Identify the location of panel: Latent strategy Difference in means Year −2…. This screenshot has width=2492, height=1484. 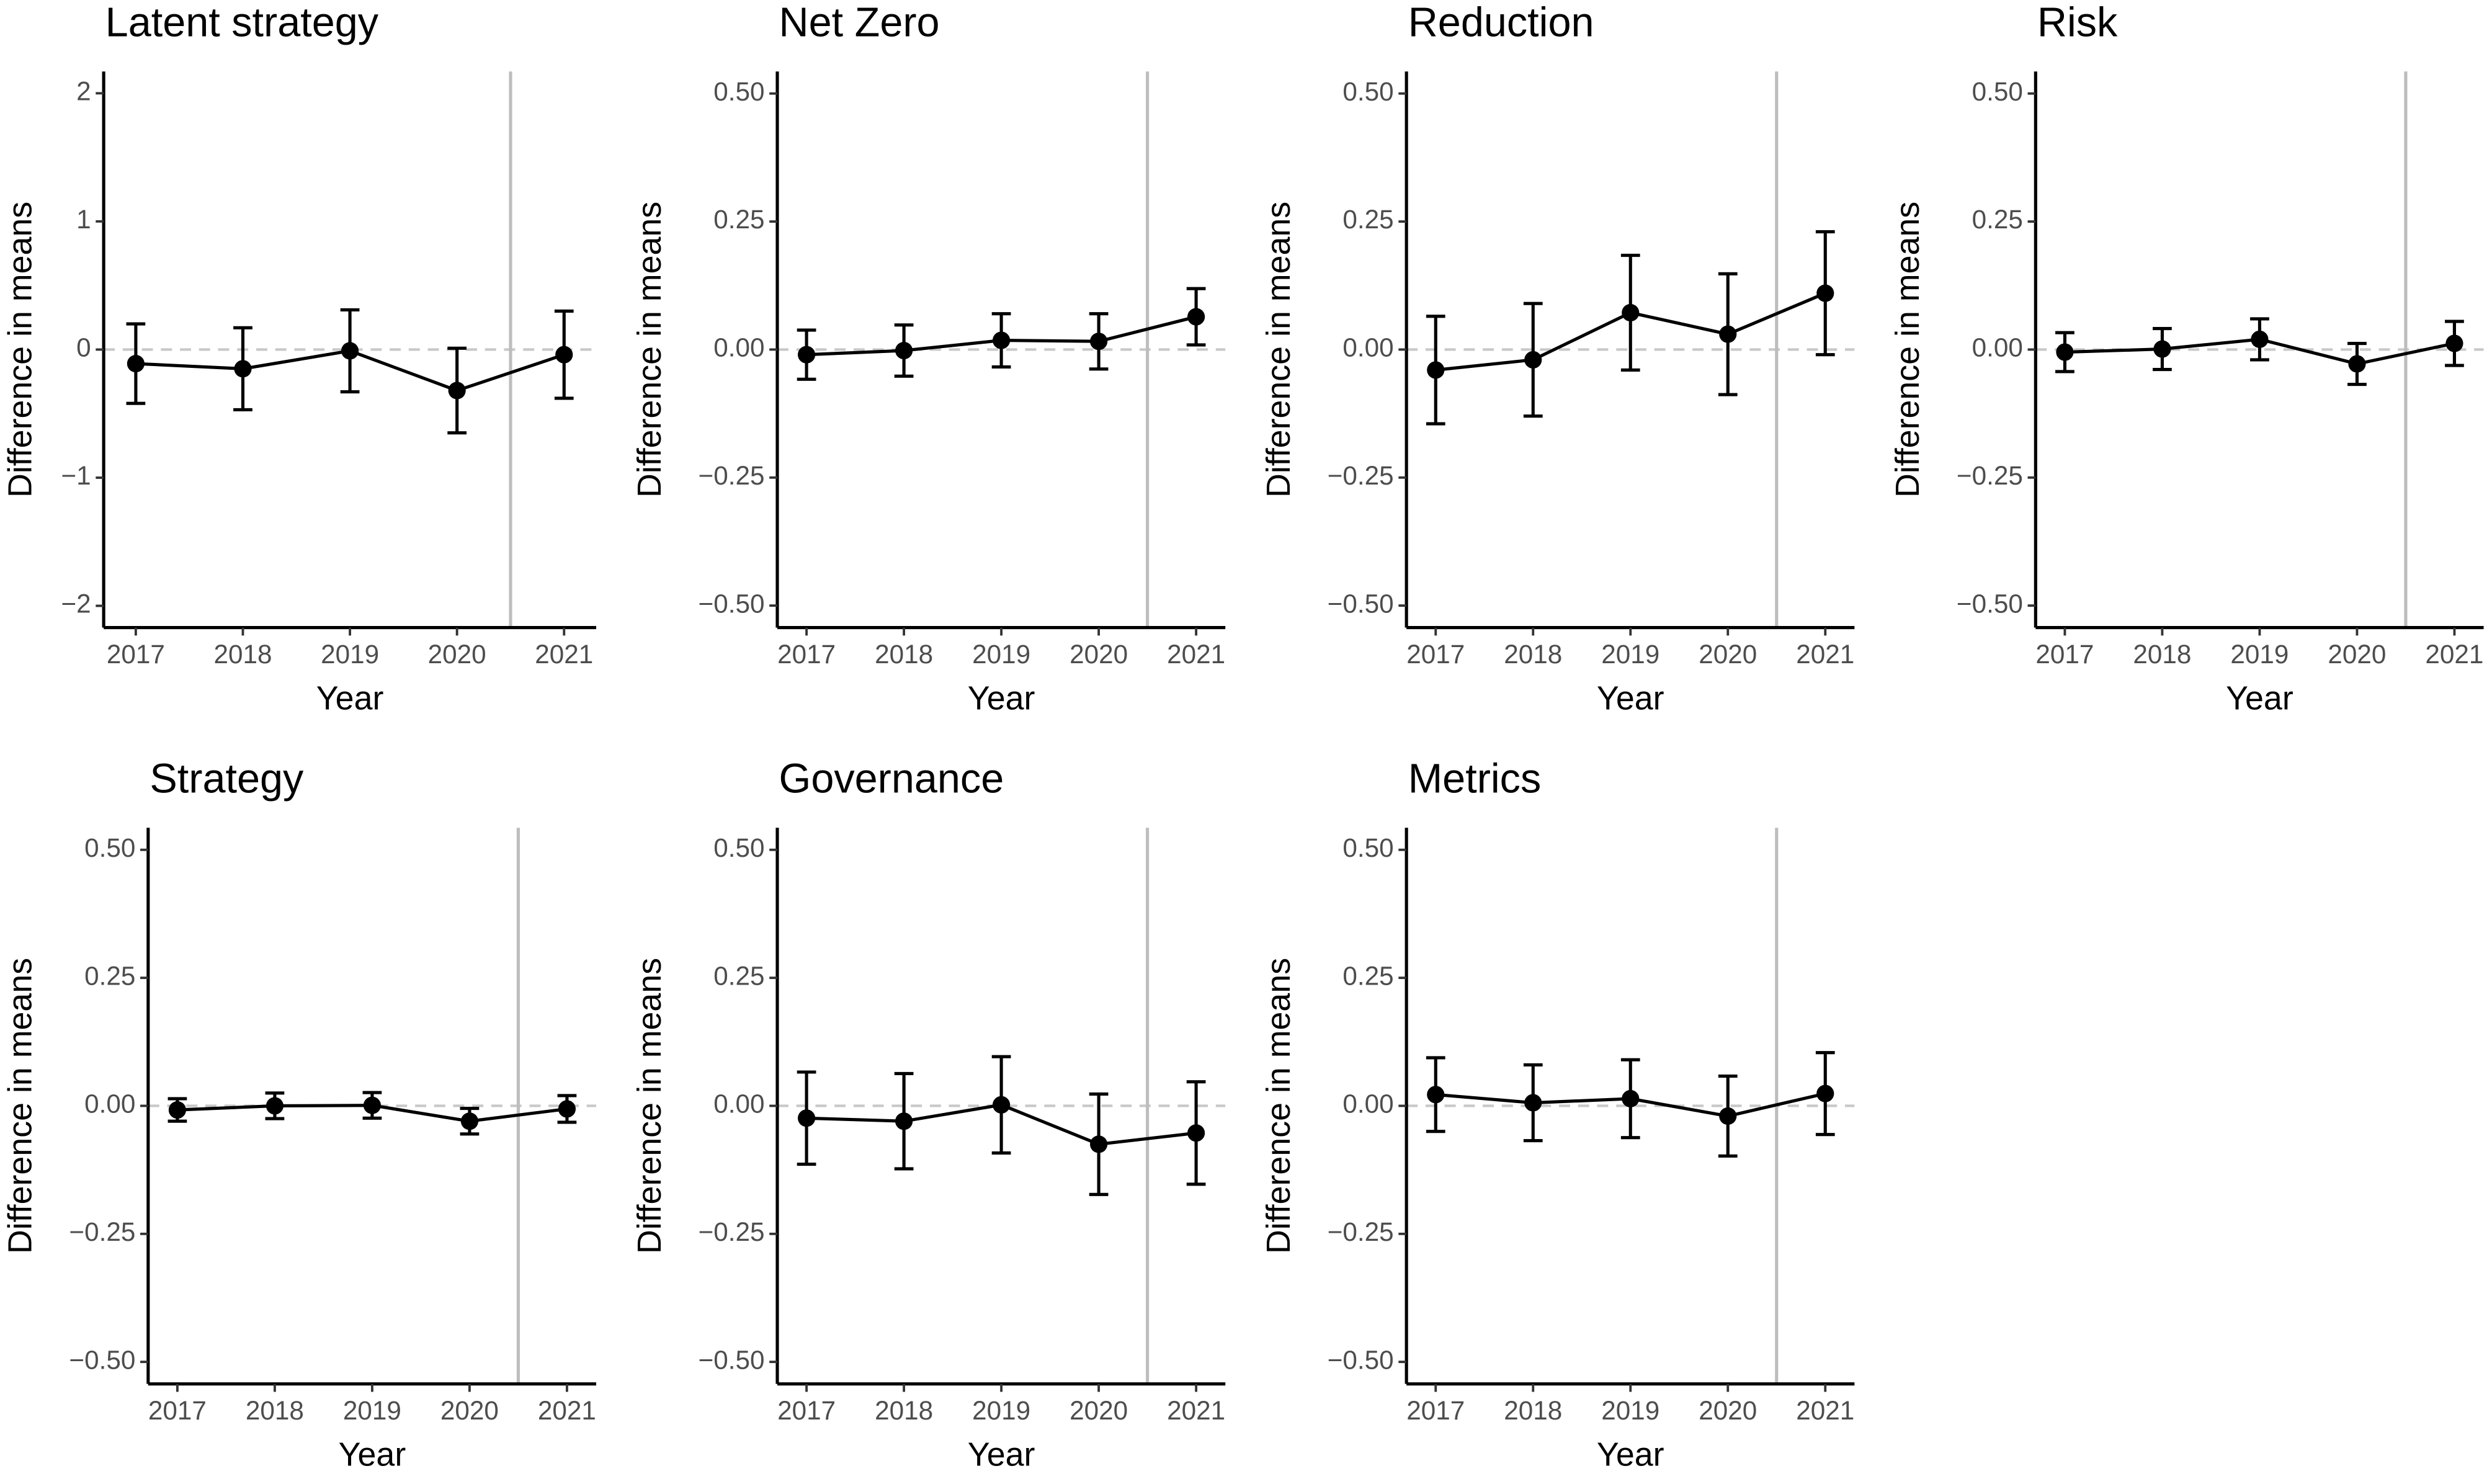
(299, 358).